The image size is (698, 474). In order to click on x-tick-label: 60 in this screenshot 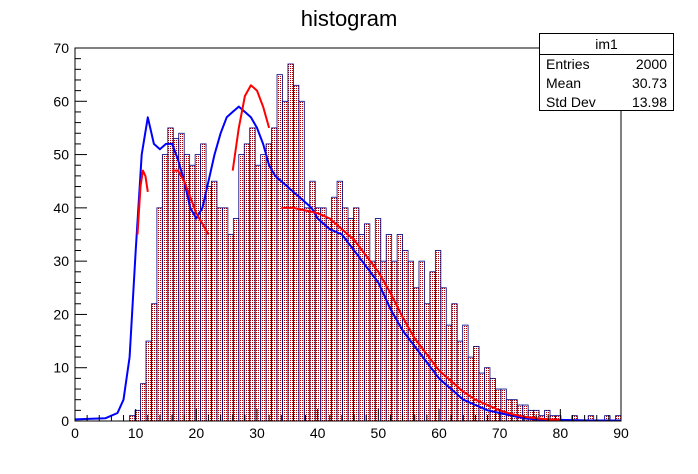, I will do `click(439, 433)`.